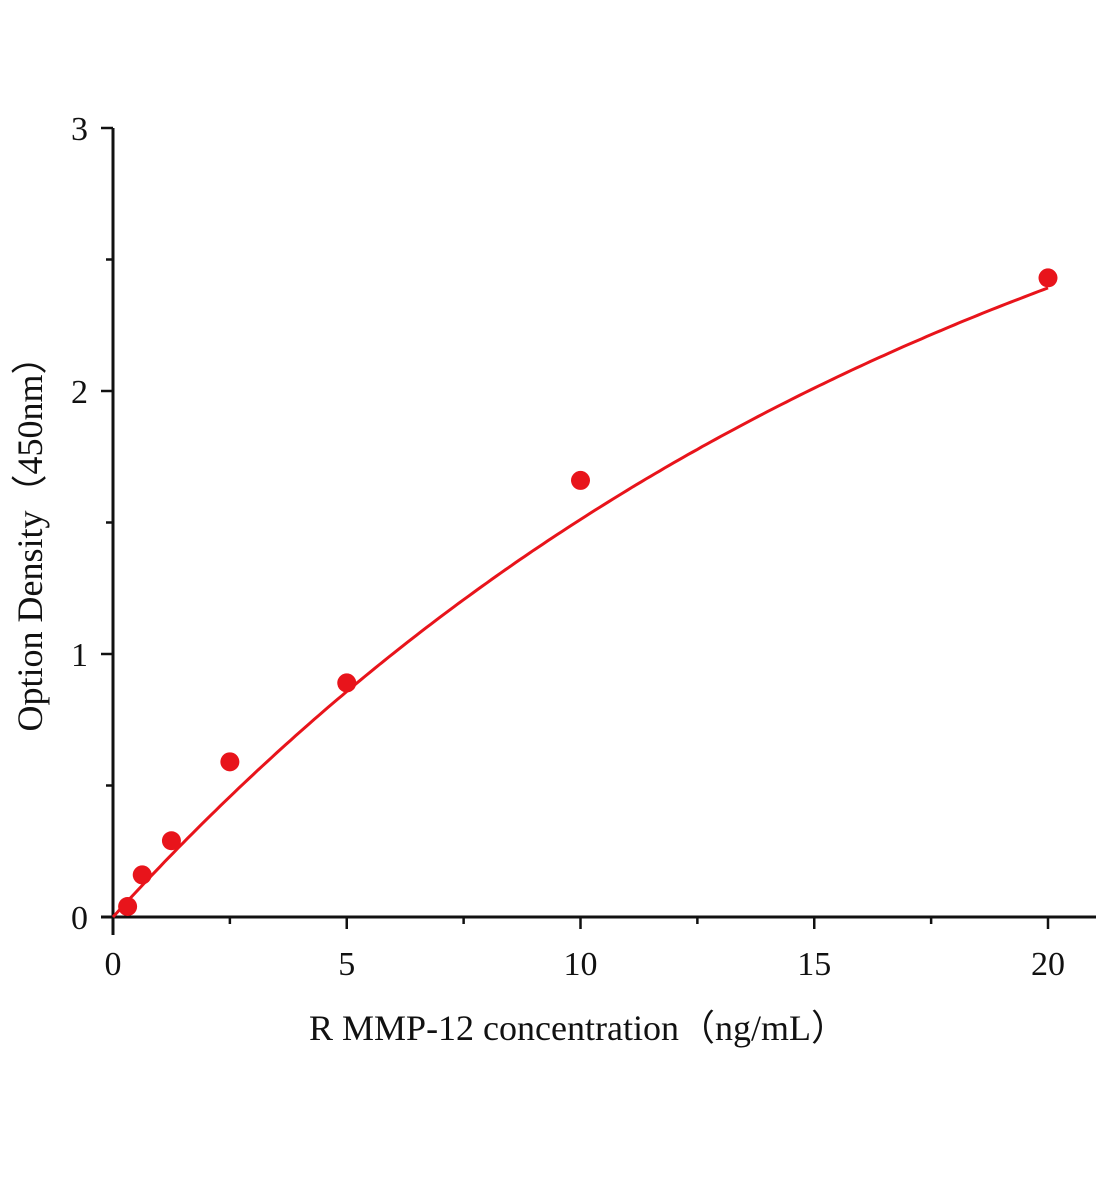 The image size is (1104, 1200). Describe the element at coordinates (113, 964) in the screenshot. I see `x-tick-label: 0` at that location.